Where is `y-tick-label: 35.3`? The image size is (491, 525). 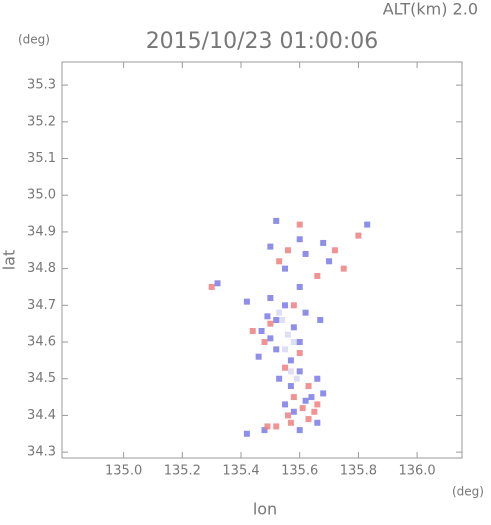
y-tick-label: 35.3 is located at coordinates (41, 85).